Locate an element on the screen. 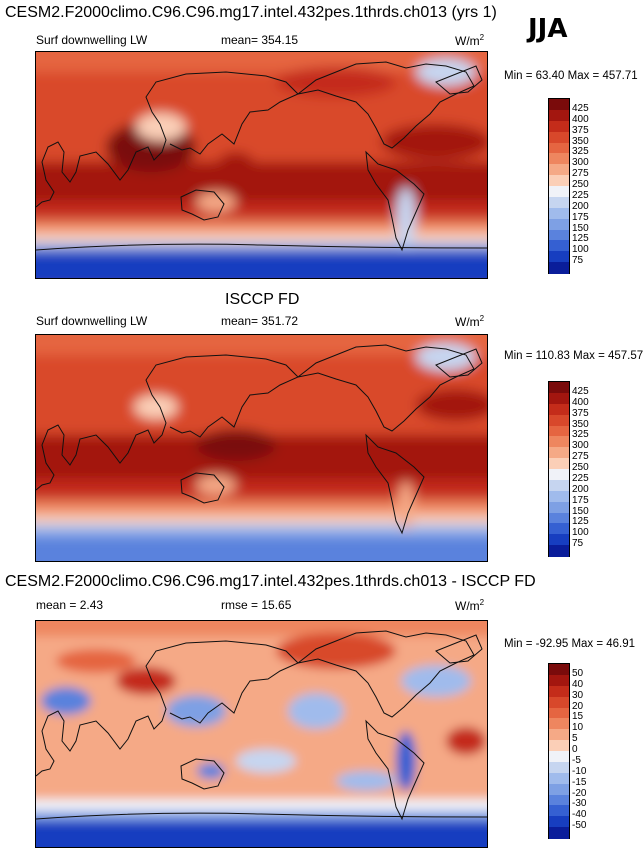 This screenshot has height=851, width=644. colorbar-tick-label: 30 is located at coordinates (578, 695).